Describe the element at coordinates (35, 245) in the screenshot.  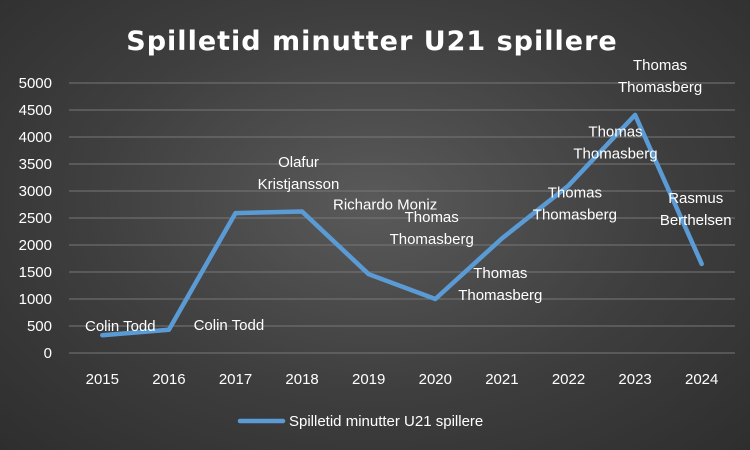
I see `y-tick-label: 2000` at that location.